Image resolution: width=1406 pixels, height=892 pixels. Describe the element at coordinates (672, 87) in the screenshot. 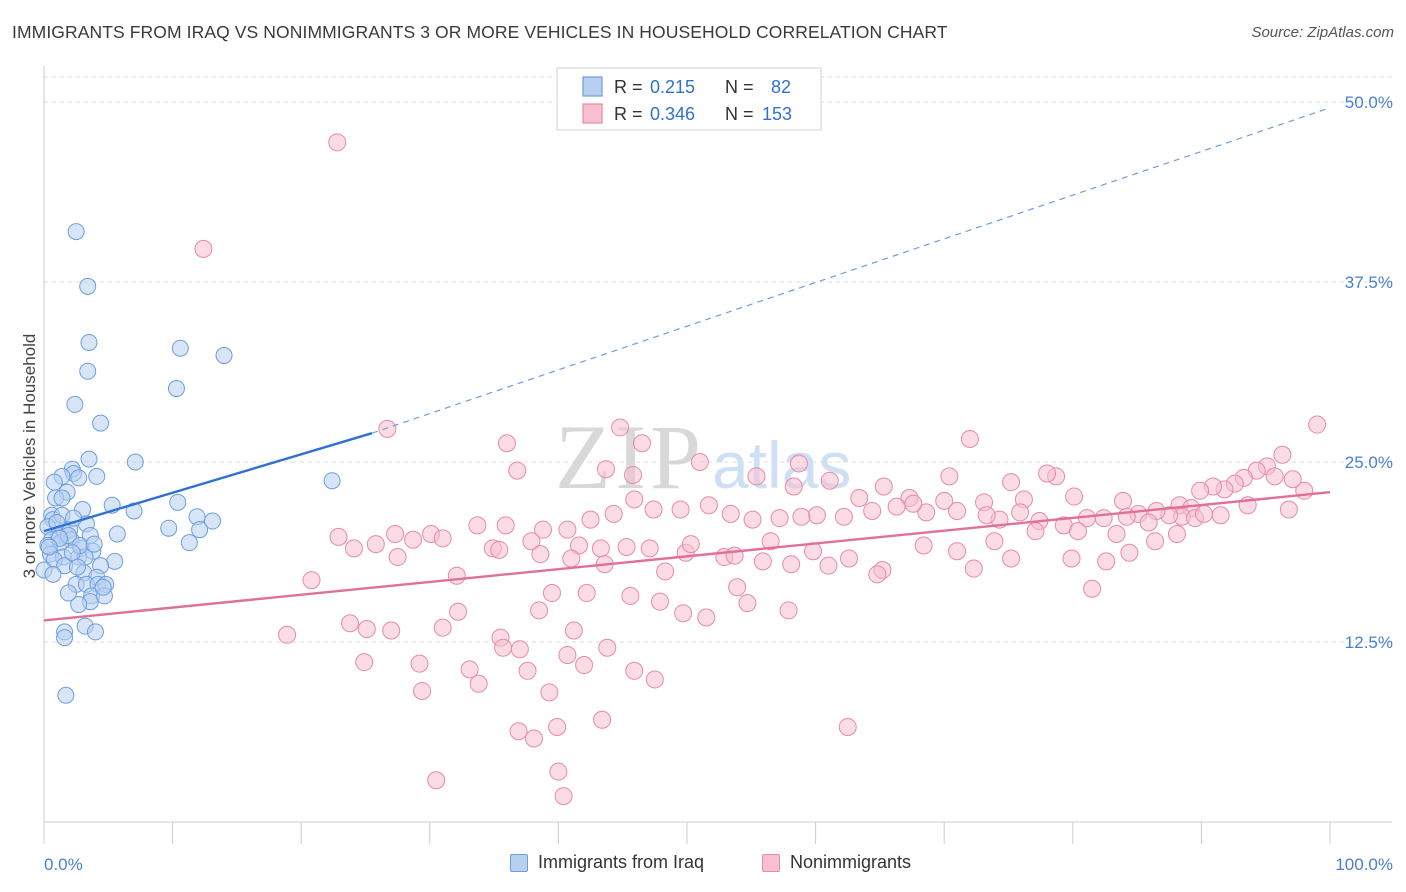

I see `legend-r-value: 0.215` at that location.